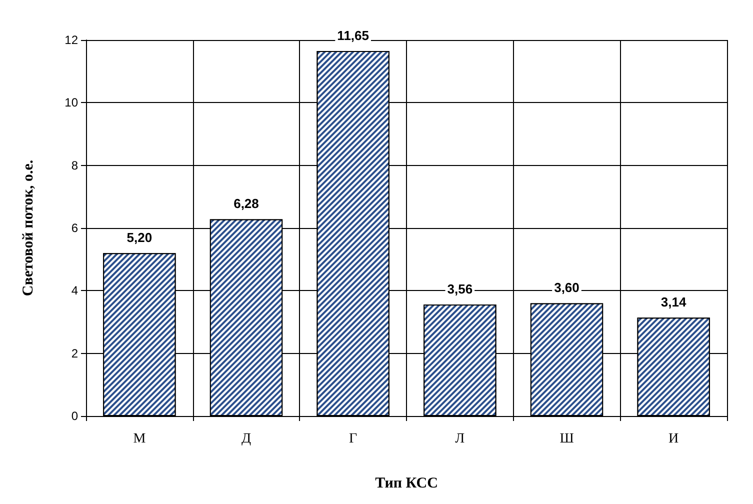 The image size is (753, 504). What do you see at coordinates (673, 302) in the screenshot?
I see `data-label: 3,14` at bounding box center [673, 302].